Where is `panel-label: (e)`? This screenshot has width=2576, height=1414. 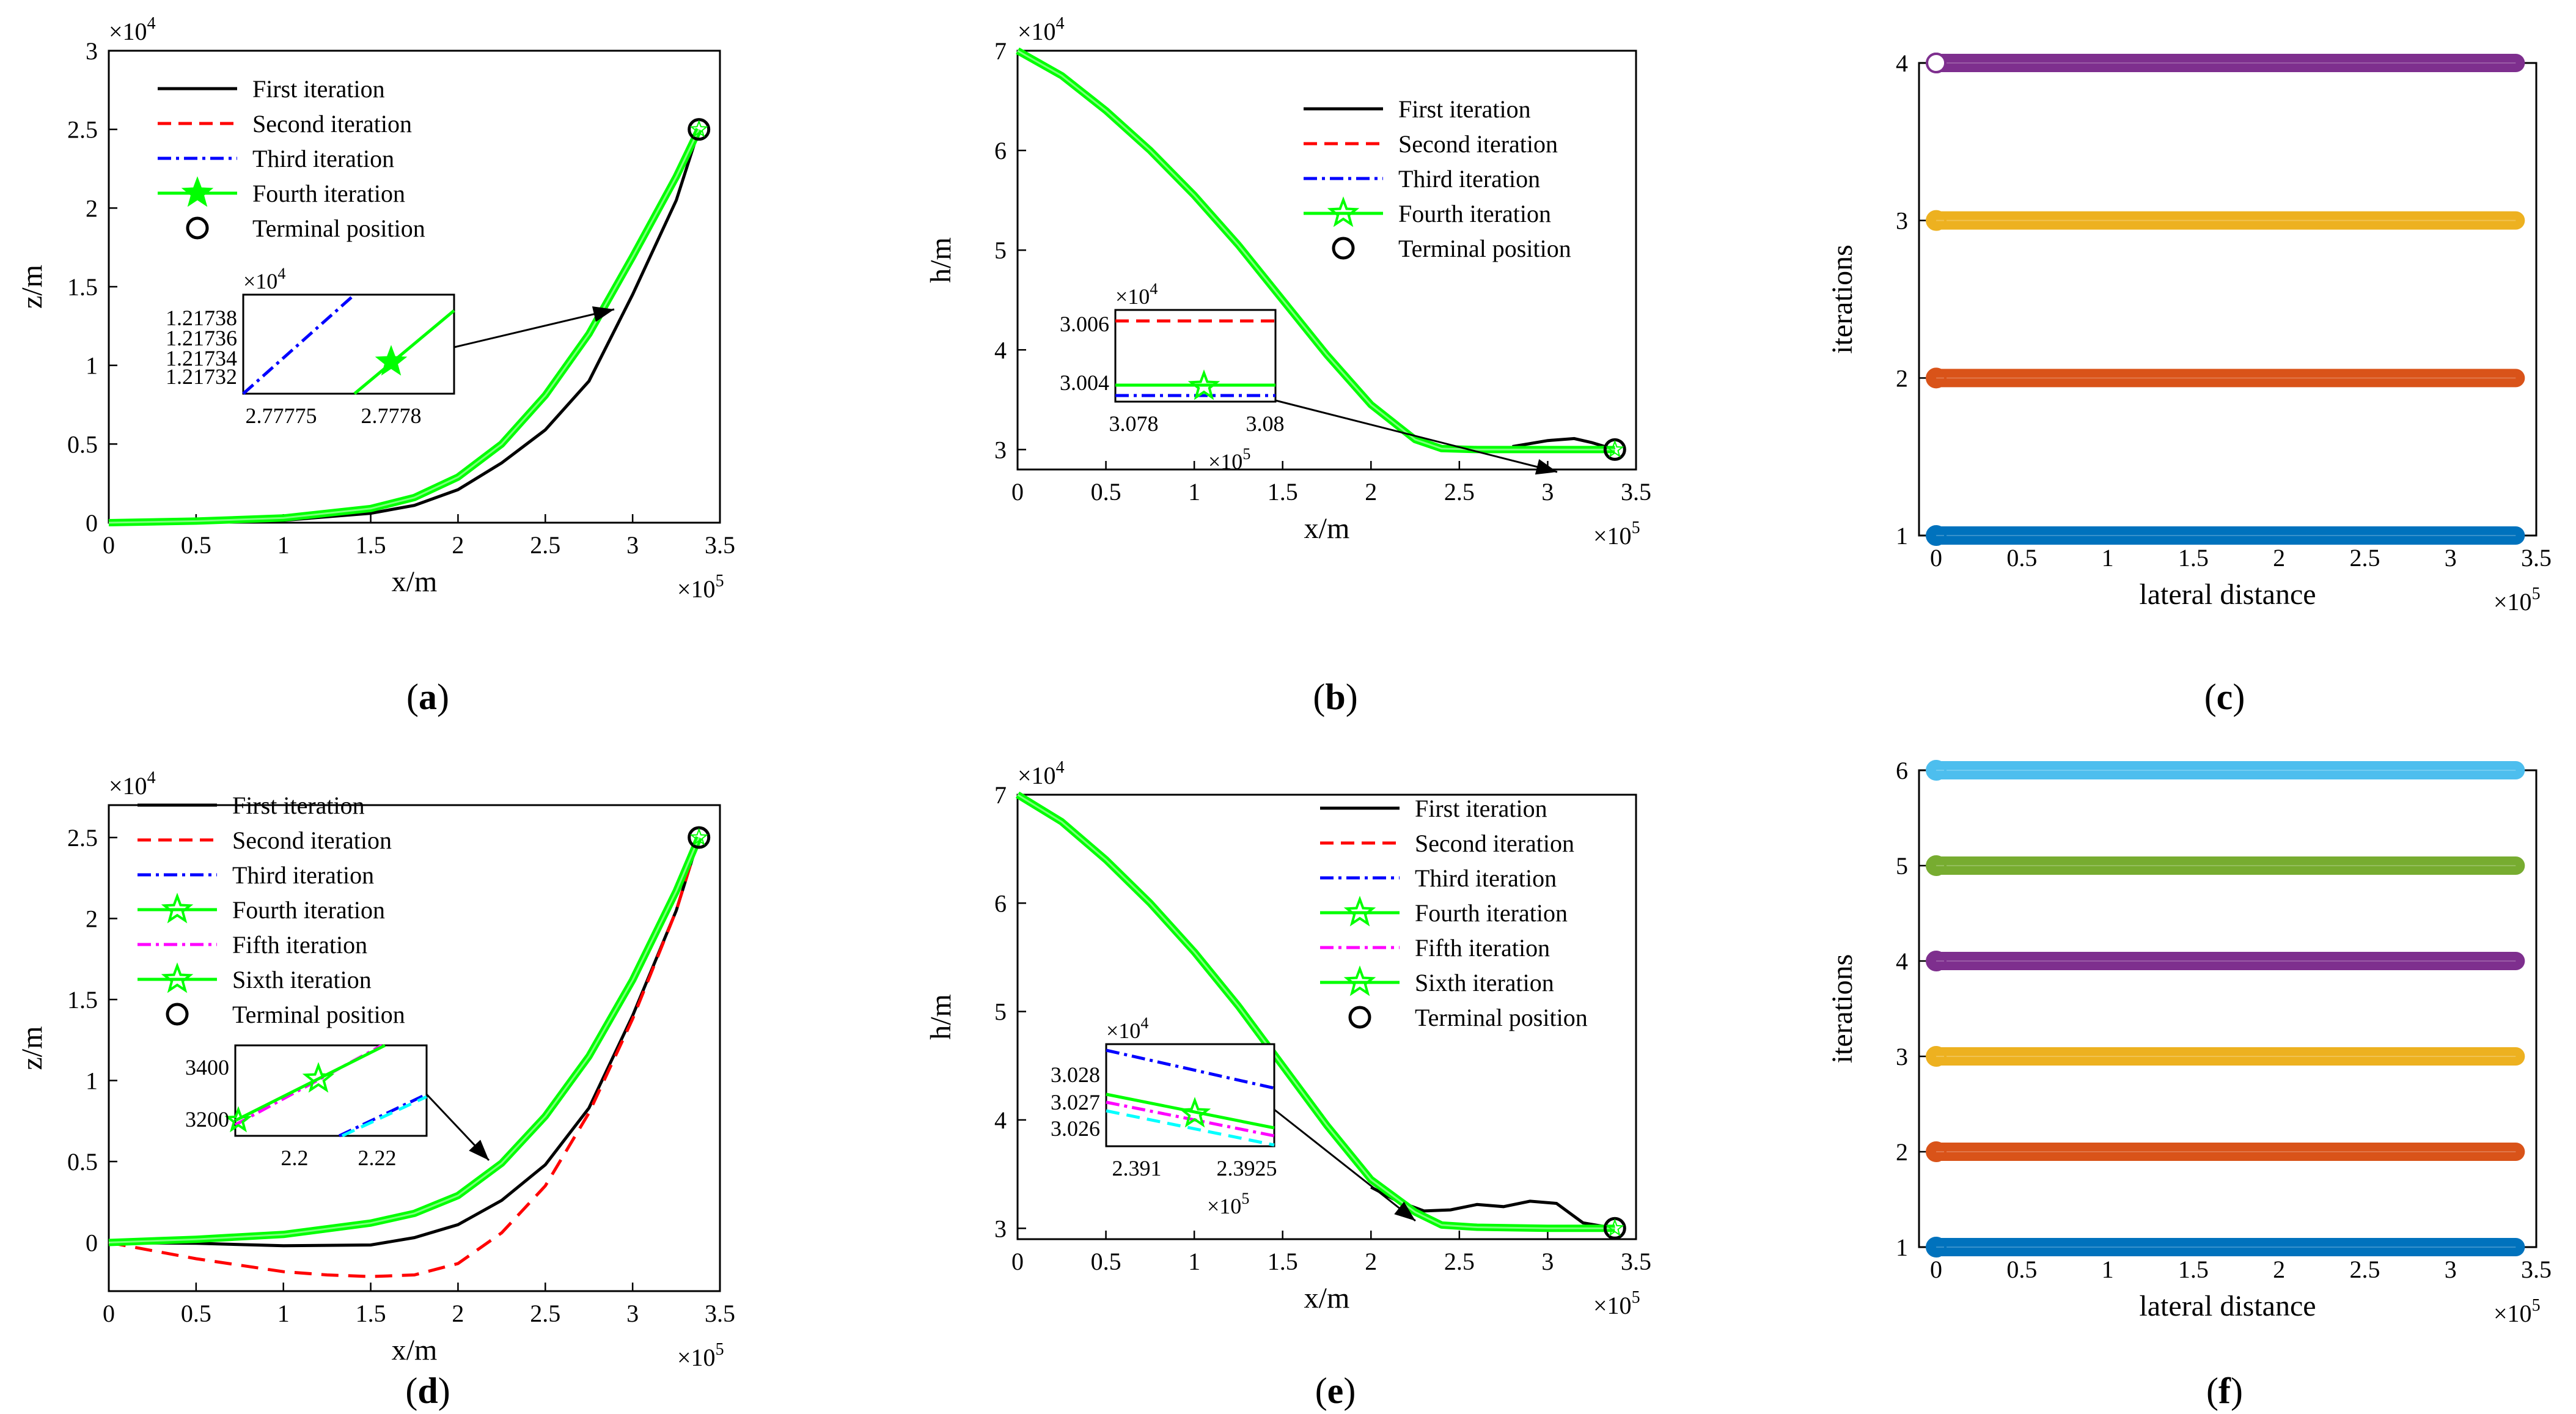 panel-label: (e) is located at coordinates (1335, 1391).